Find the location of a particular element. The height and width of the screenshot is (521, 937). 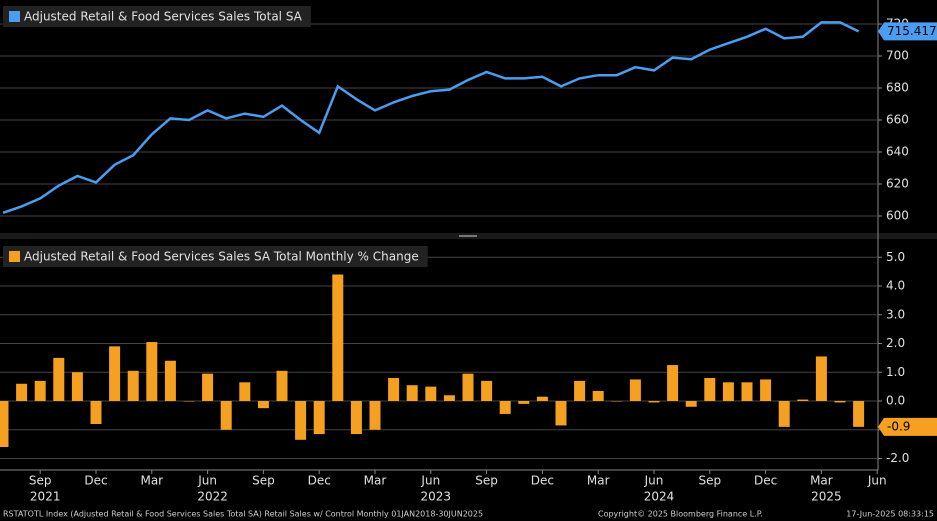

x-year-label: 2021 is located at coordinates (45, 497).